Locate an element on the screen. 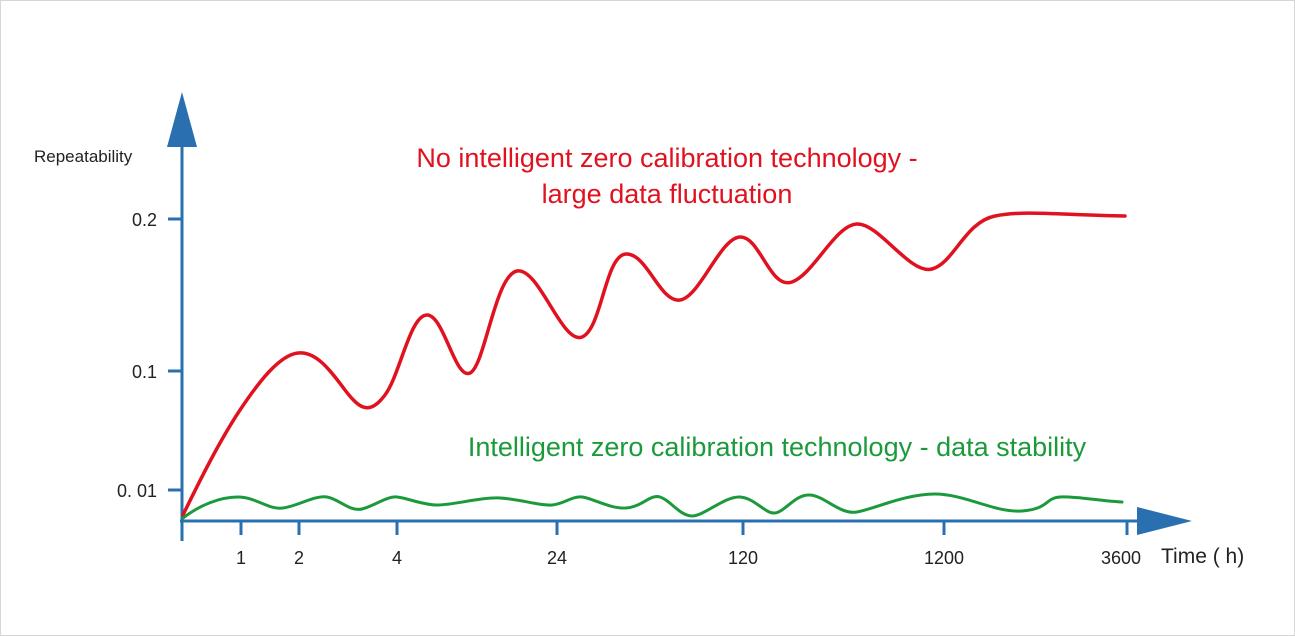 The image size is (1295, 636). x-tick-label: 2 is located at coordinates (299, 558).